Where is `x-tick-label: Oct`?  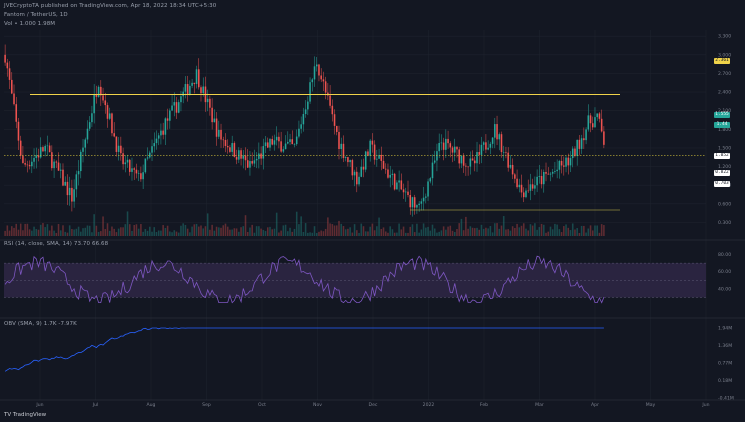 x-tick-label: Oct is located at coordinates (262, 405).